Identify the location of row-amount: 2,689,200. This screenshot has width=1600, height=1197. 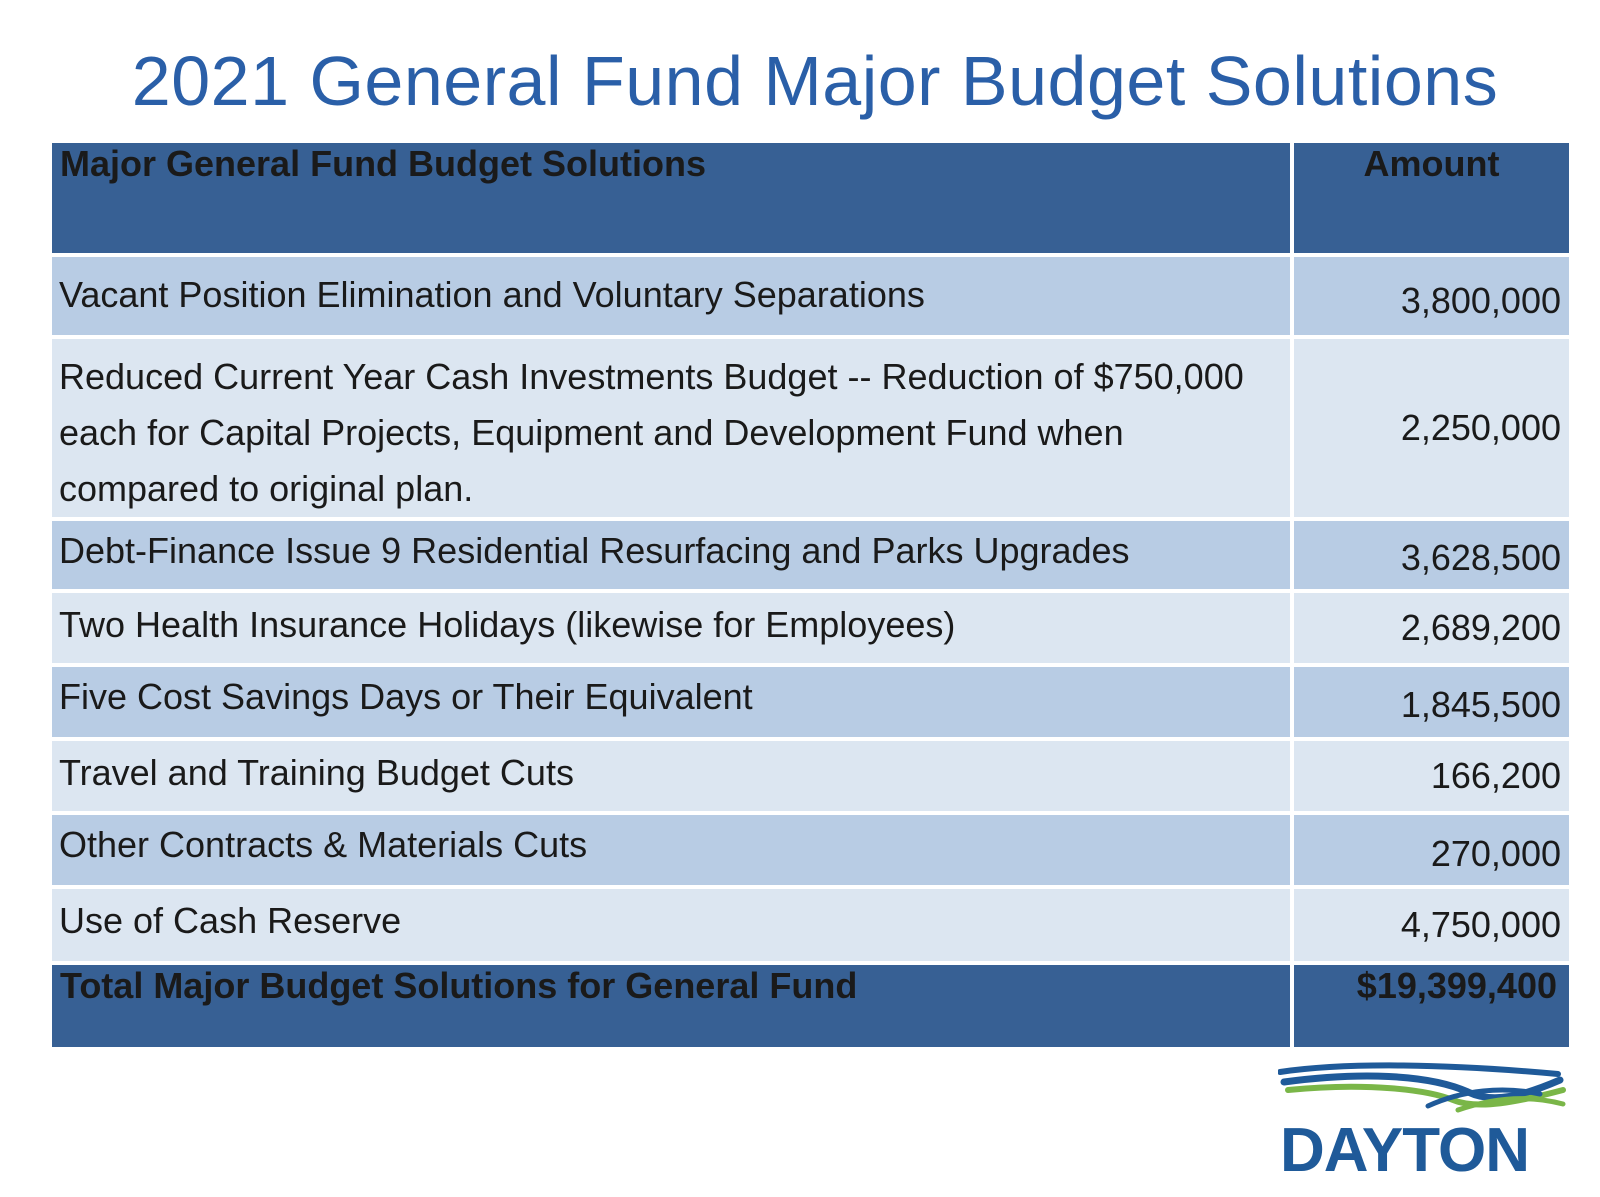
(1430, 629).